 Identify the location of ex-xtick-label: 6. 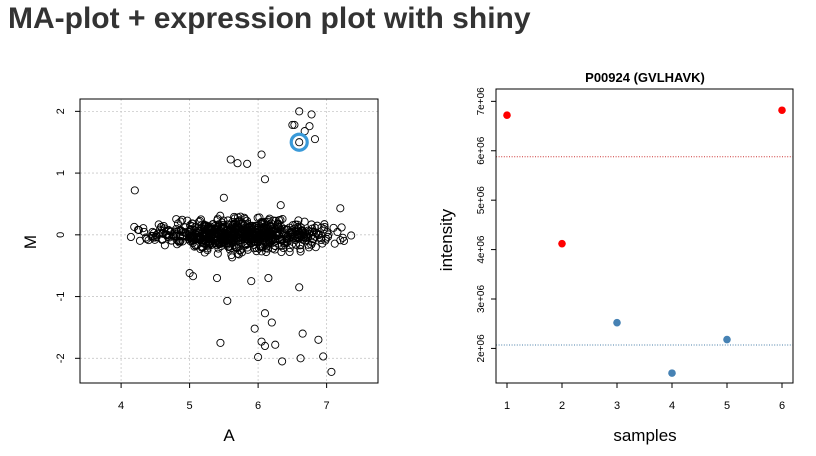
(782, 406).